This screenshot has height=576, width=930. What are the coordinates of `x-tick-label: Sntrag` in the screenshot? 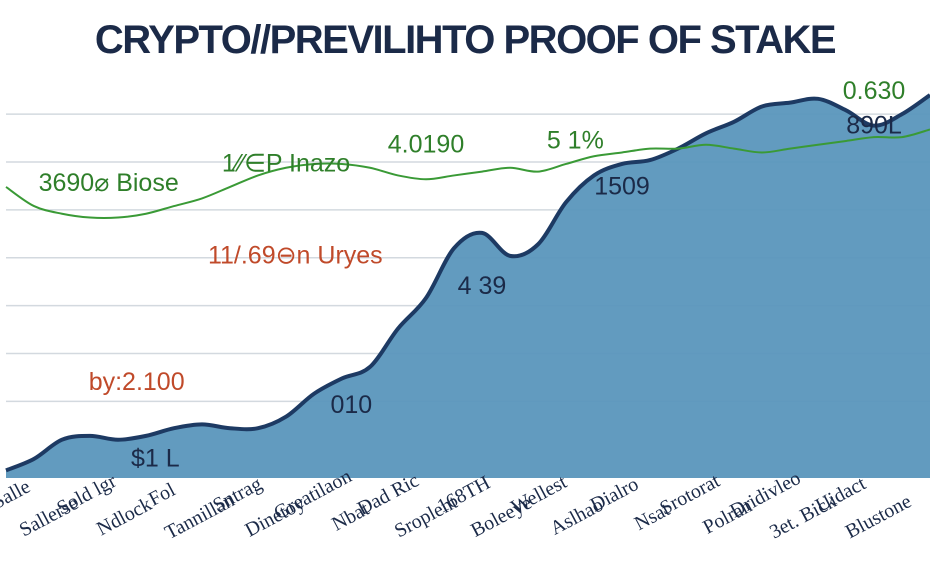 It's located at (237, 495).